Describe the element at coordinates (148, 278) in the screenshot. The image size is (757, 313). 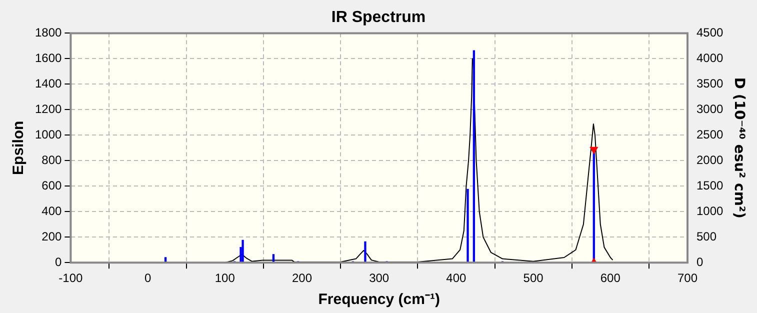
I see `x-tick-label: 0` at that location.